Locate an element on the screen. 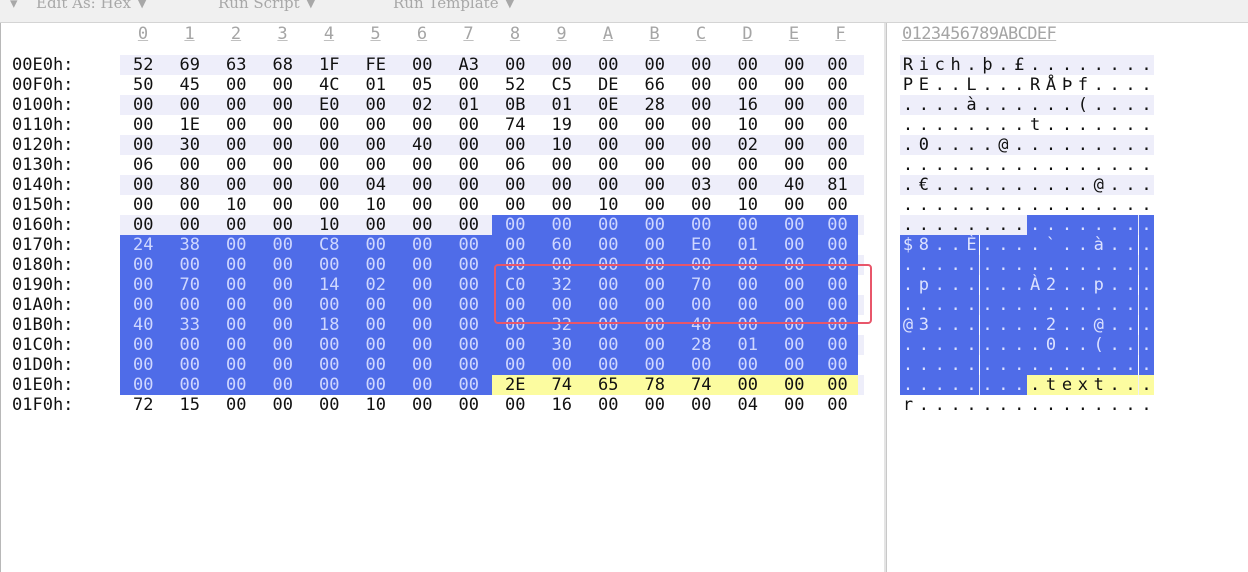  hex-byte: 33 is located at coordinates (189, 325).